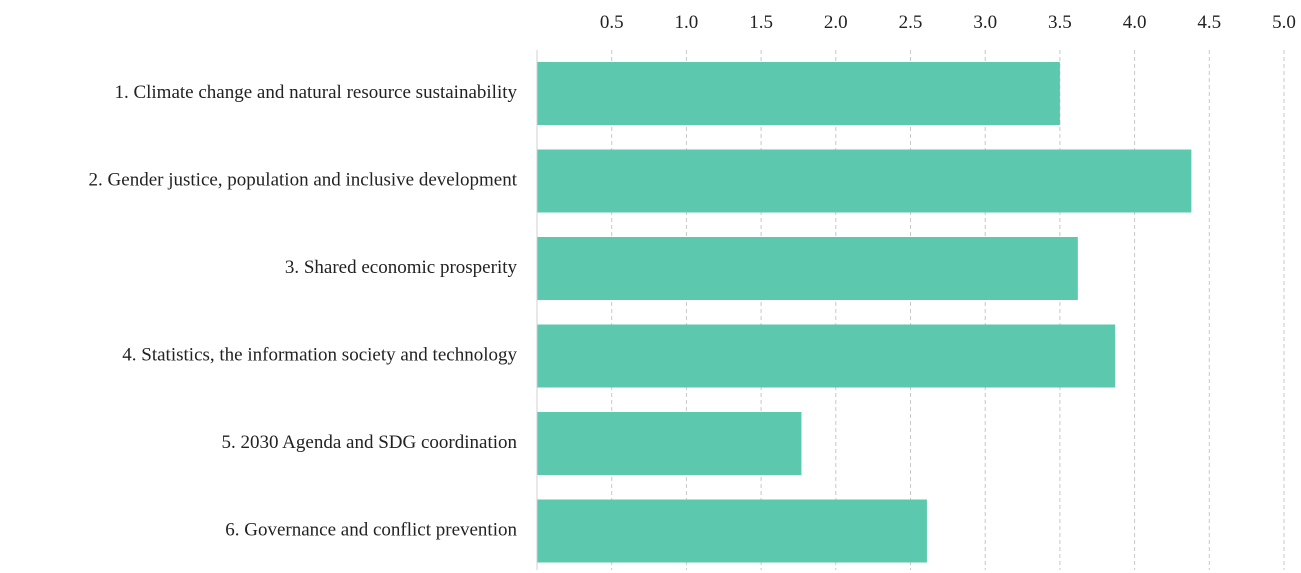 The image size is (1301, 573). Describe the element at coordinates (1284, 22) in the screenshot. I see `x-tick-label: 5.0` at that location.